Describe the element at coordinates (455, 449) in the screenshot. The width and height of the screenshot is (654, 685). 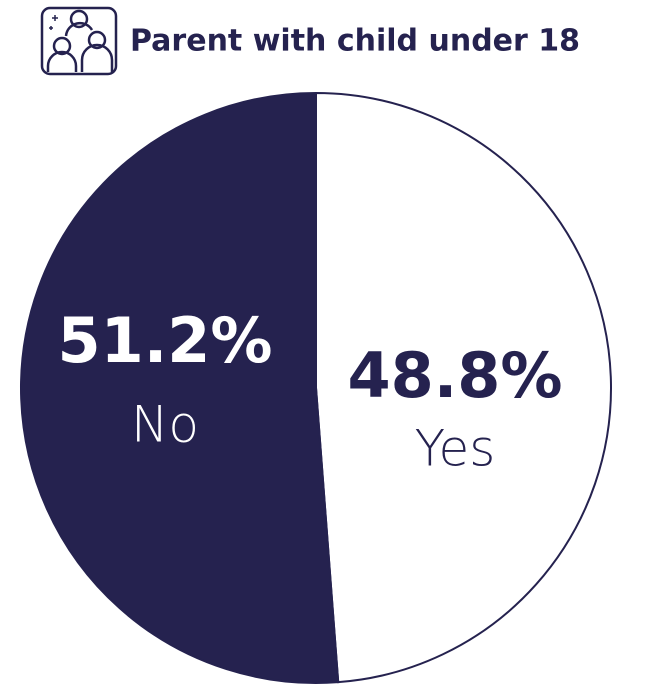
I see `category-label: Yes` at that location.